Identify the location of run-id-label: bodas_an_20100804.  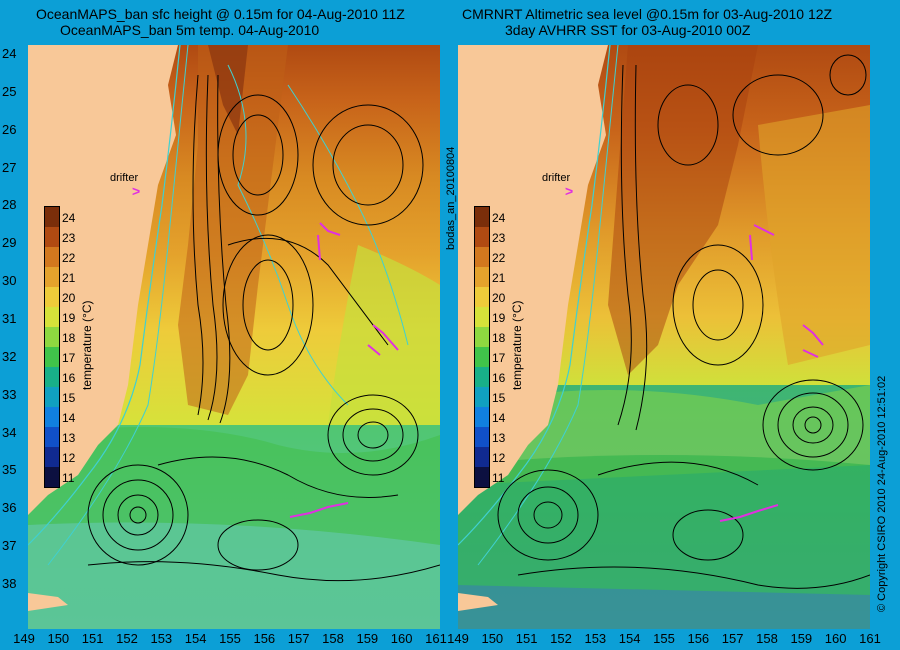
(451, 198).